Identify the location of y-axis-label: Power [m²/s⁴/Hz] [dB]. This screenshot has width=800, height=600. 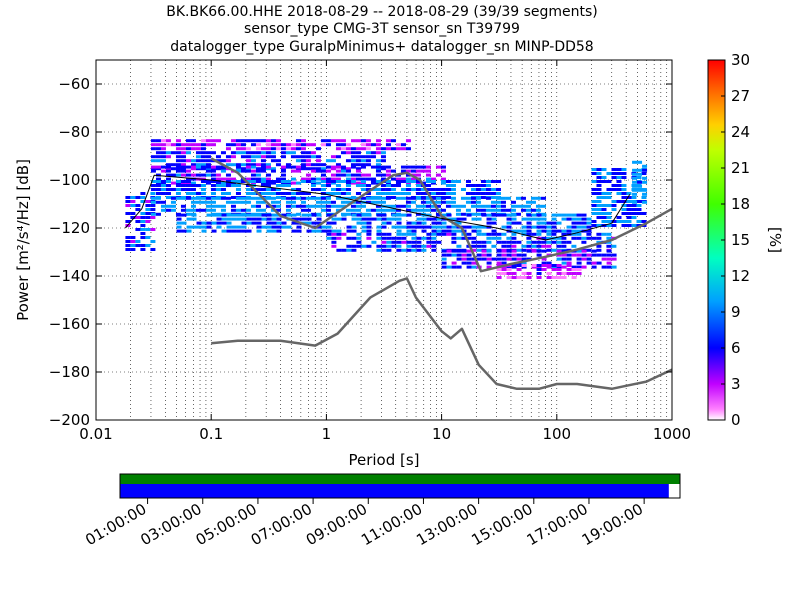
(23, 240).